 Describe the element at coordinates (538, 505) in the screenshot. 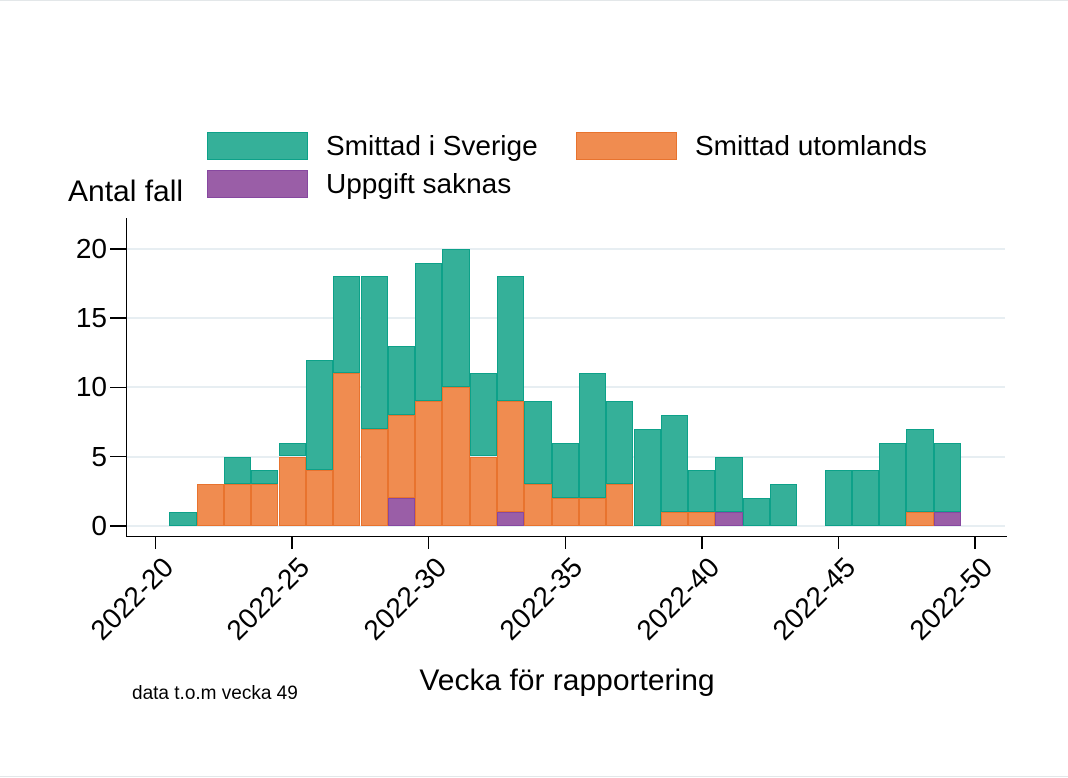

I see `bar-2022-34-utomlands` at that location.